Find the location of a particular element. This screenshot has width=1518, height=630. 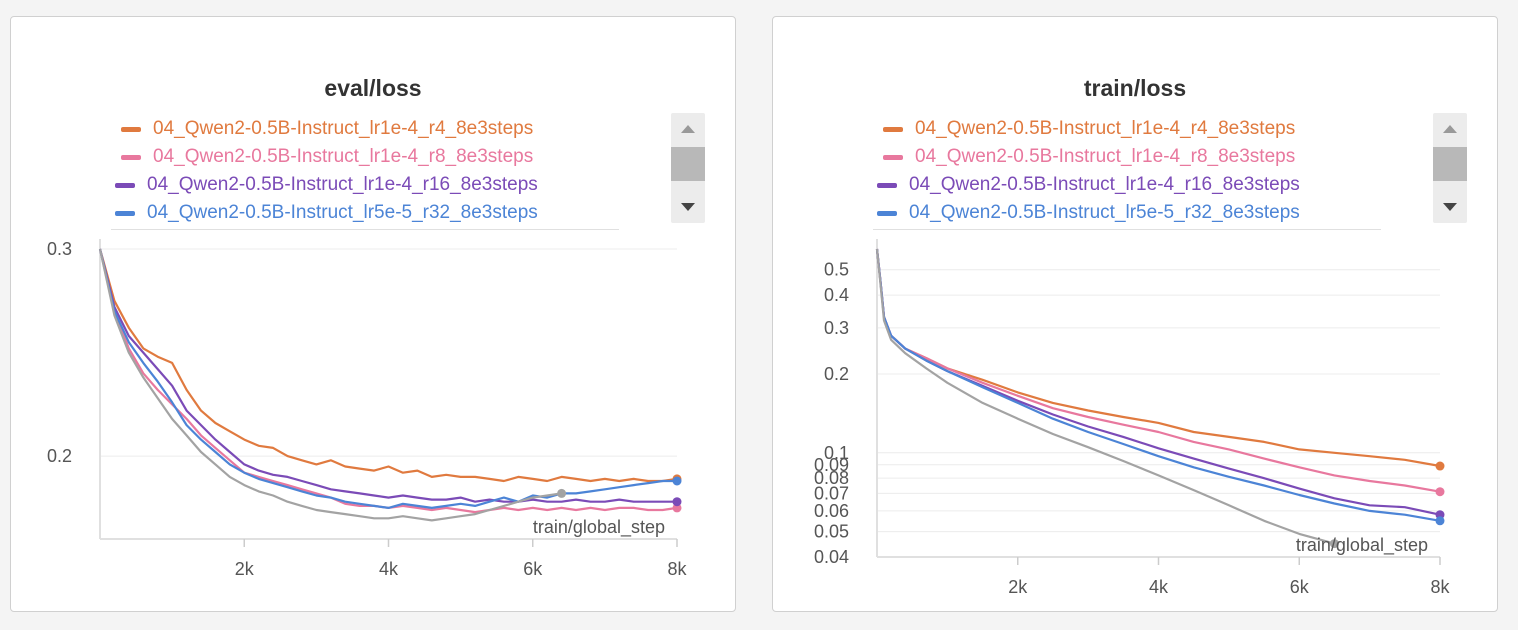

y-tick-label: 0.5 is located at coordinates (836, 270).